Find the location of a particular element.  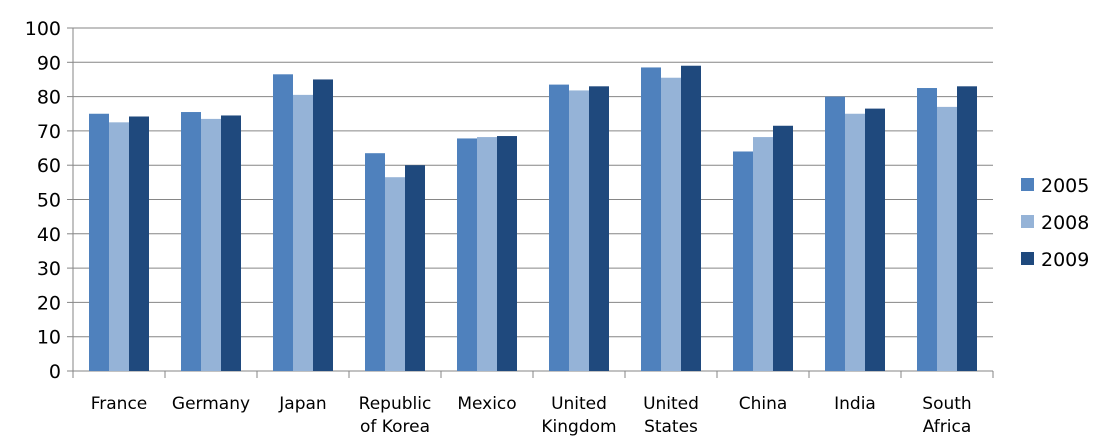

legend: 2005 2008 2009 is located at coordinates (1055, 223).